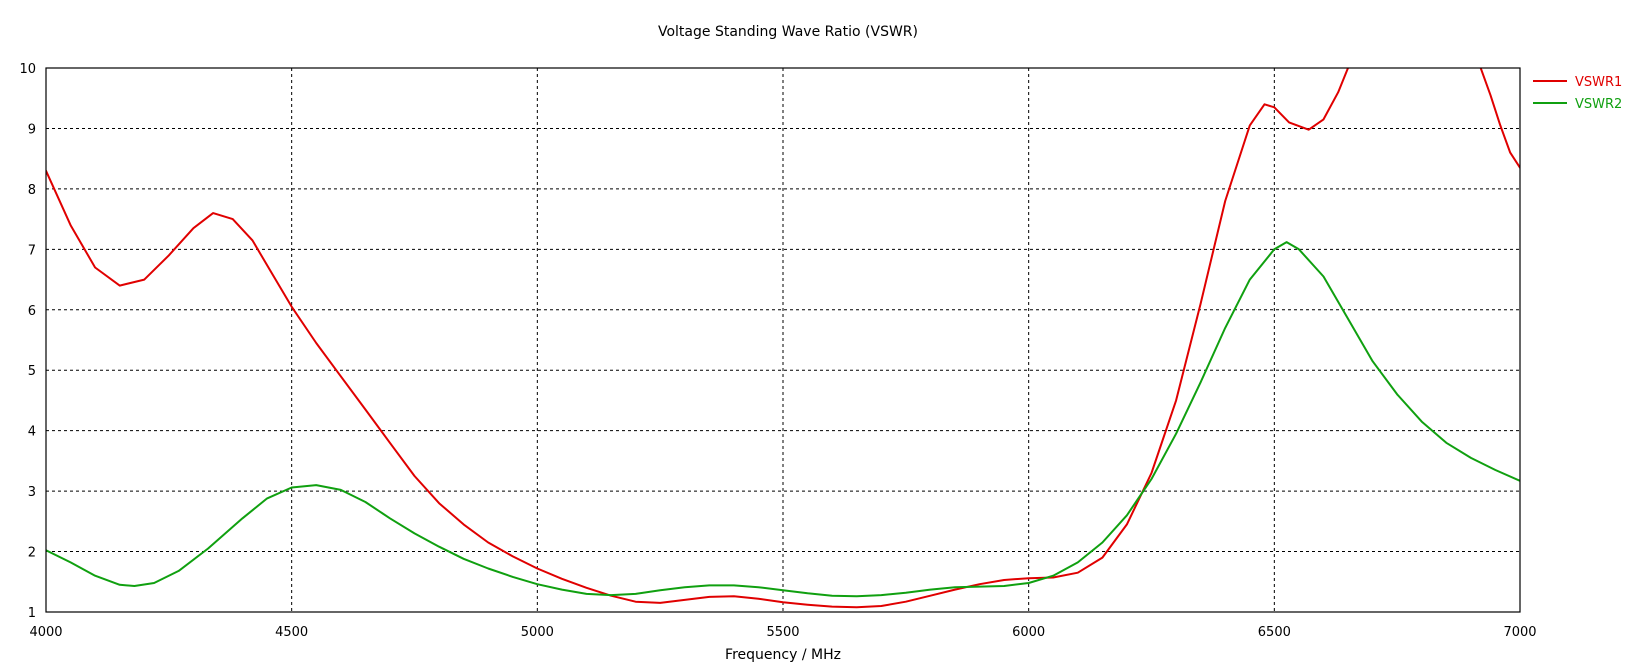 This screenshot has height=668, width=1650. What do you see at coordinates (783, 655) in the screenshot?
I see `x-axis-label: Frequency / MHz` at bounding box center [783, 655].